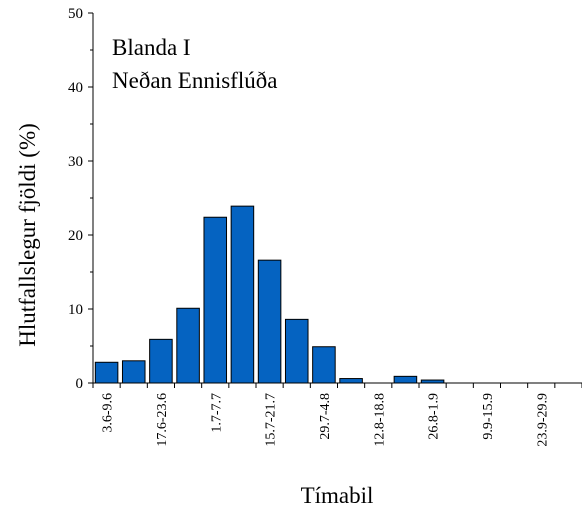 The width and height of the screenshot is (582, 517). What do you see at coordinates (81, 199) in the screenshot?
I see `y-axis: 0 10 20 30 40 50` at bounding box center [81, 199].